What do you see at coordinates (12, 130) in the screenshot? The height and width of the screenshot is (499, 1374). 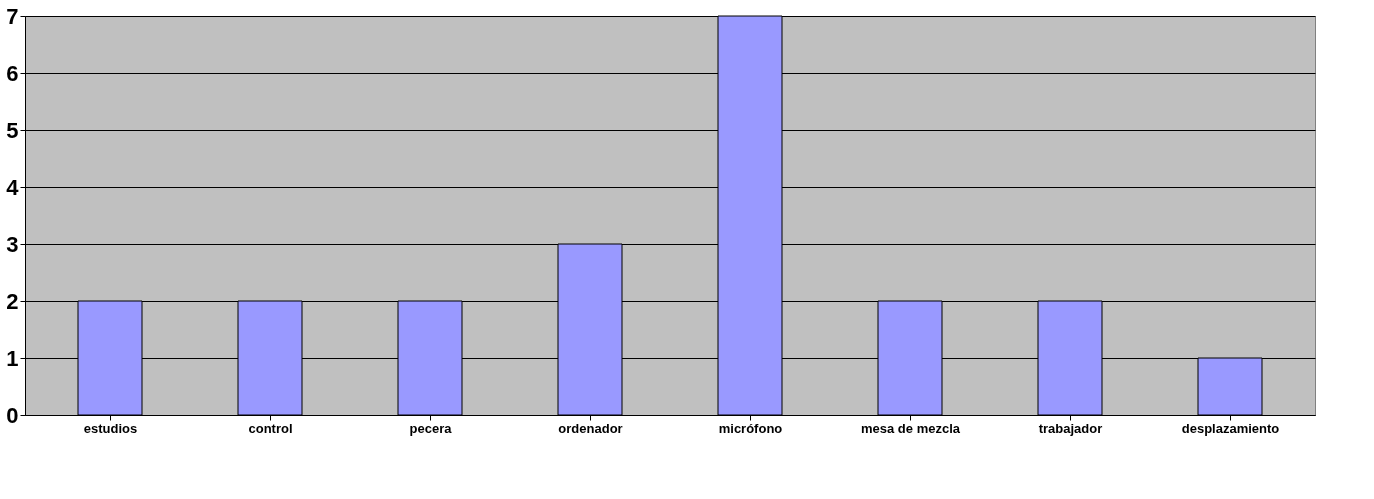 I see `y-tick-label: 5` at bounding box center [12, 130].